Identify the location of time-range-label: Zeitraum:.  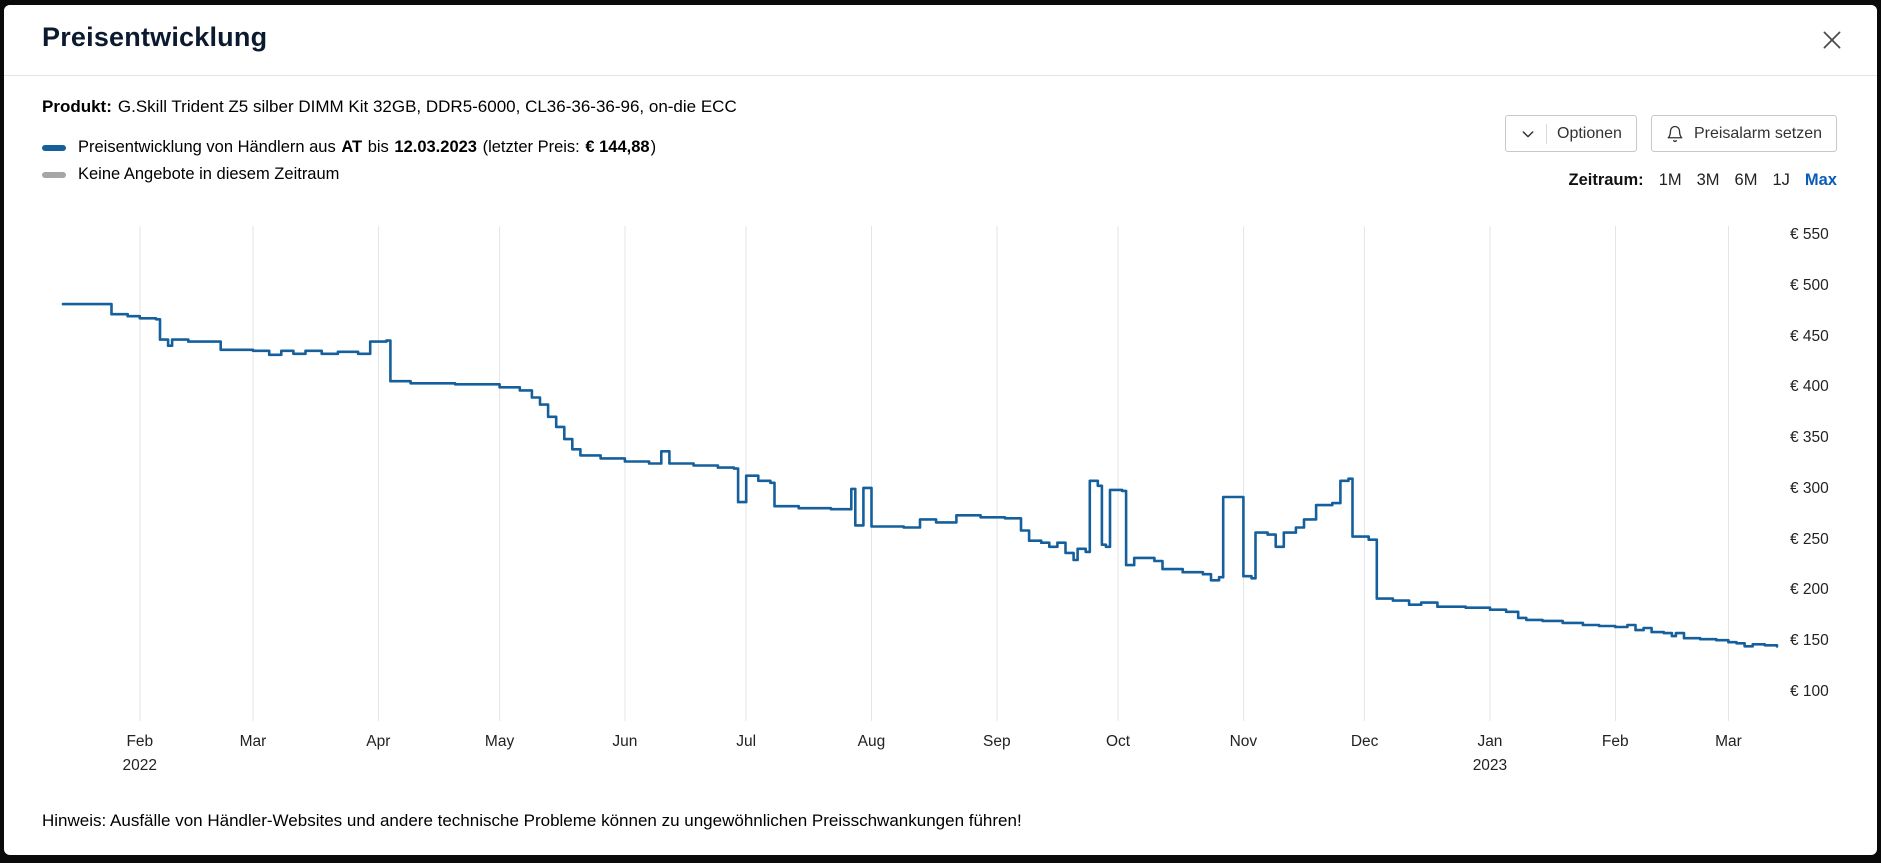
(1606, 180).